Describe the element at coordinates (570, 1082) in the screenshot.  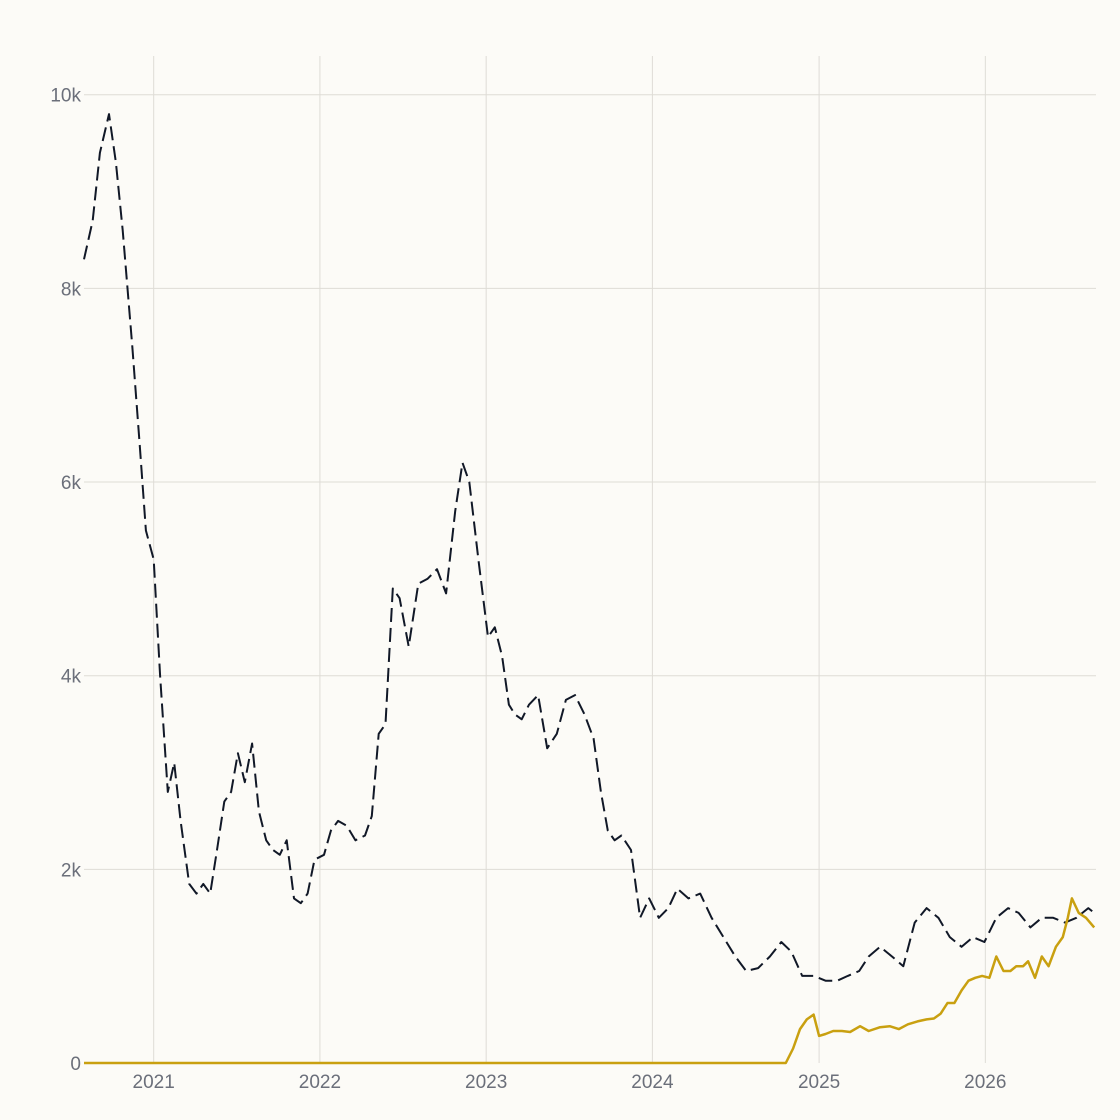
I see `x-axis-tick-labels: 2021 2022 2023 2024 2025 2026` at that location.